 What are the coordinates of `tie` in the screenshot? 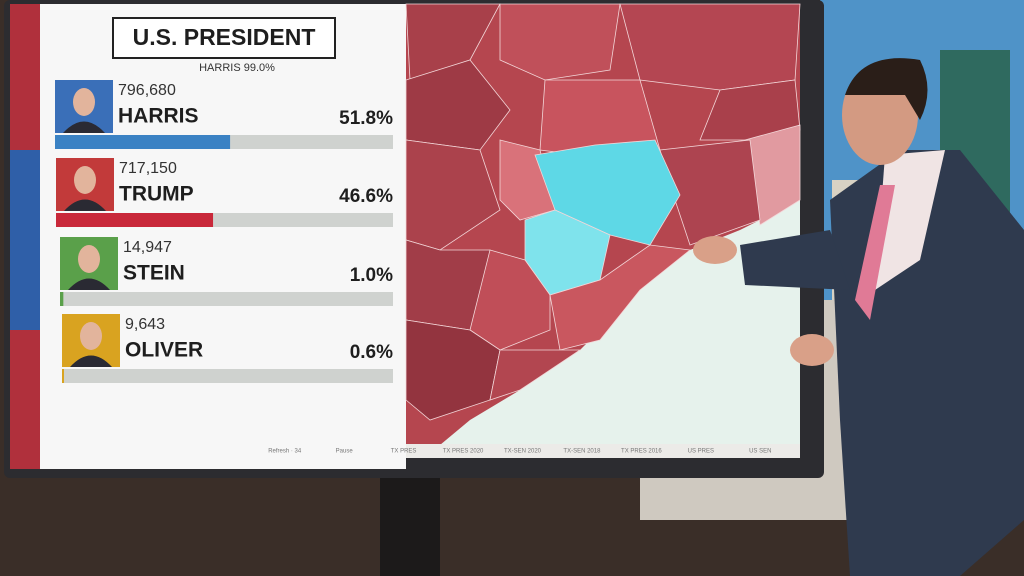 It's located at (875, 252).